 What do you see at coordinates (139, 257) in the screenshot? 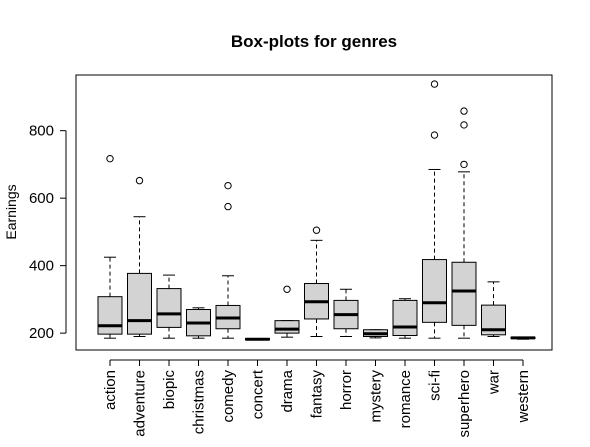
I see `box-adventure` at bounding box center [139, 257].